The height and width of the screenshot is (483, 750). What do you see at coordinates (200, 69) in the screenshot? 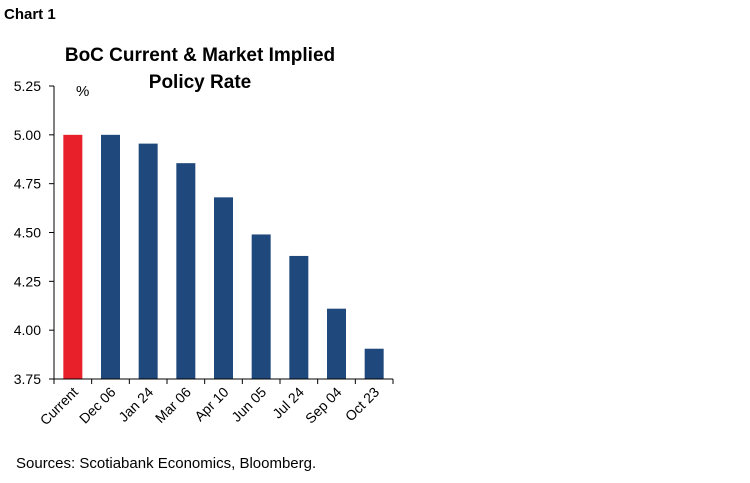
I see `chart-title: BoC Current & Market Implied Policy Rate` at bounding box center [200, 69].